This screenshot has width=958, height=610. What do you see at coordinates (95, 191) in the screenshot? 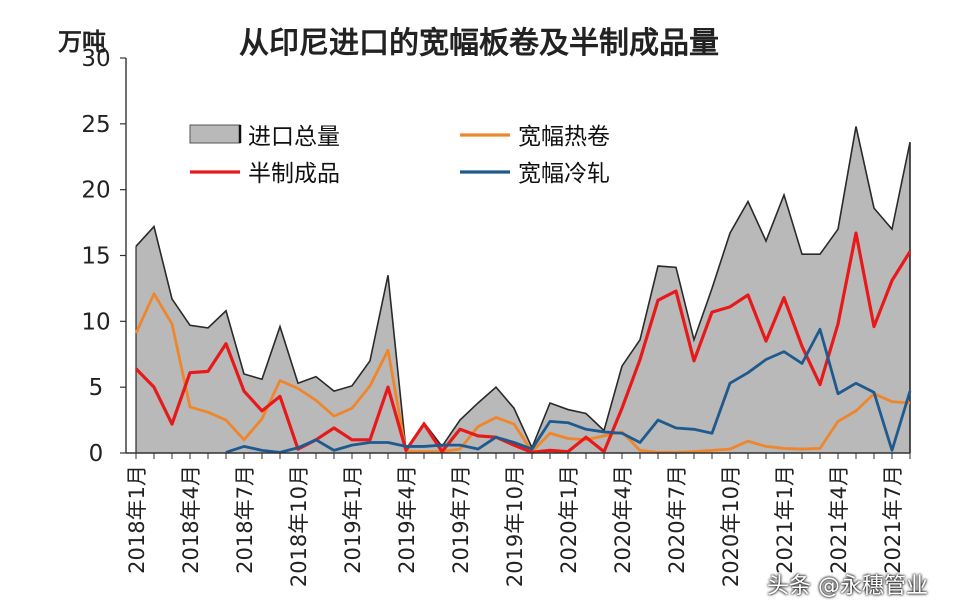
I see `y-tick-label: 20` at bounding box center [95, 191].